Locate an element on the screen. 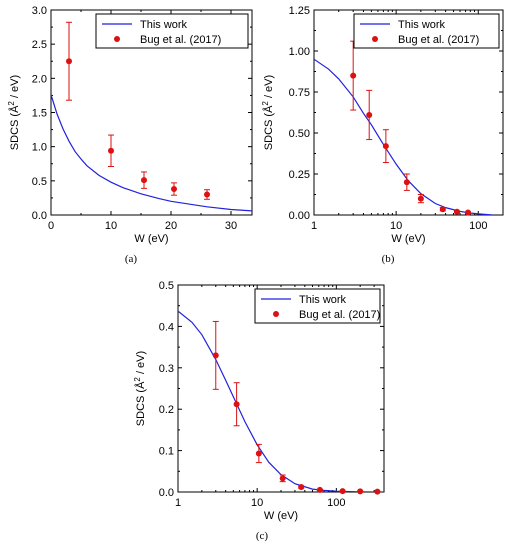 The image size is (520, 550). y-tick-label: 0.50 is located at coordinates (299, 134).